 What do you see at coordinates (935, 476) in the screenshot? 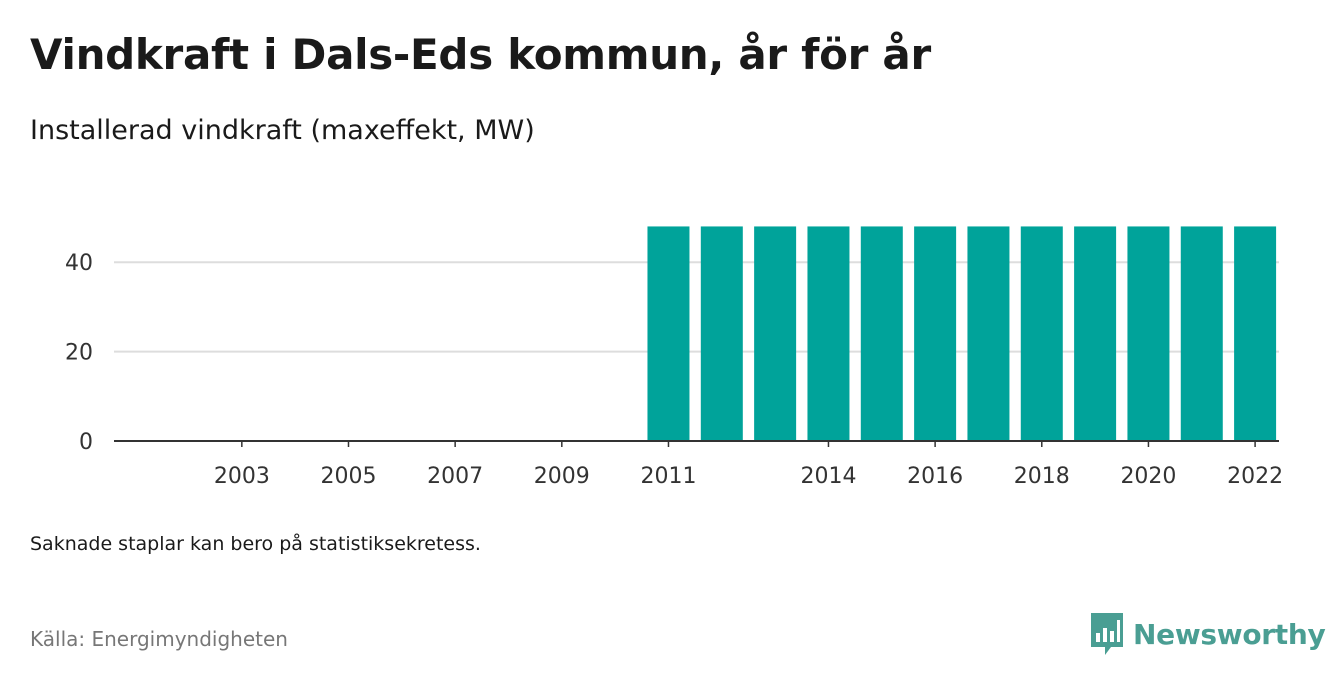
I see `x-tick-label: 2016` at bounding box center [935, 476].